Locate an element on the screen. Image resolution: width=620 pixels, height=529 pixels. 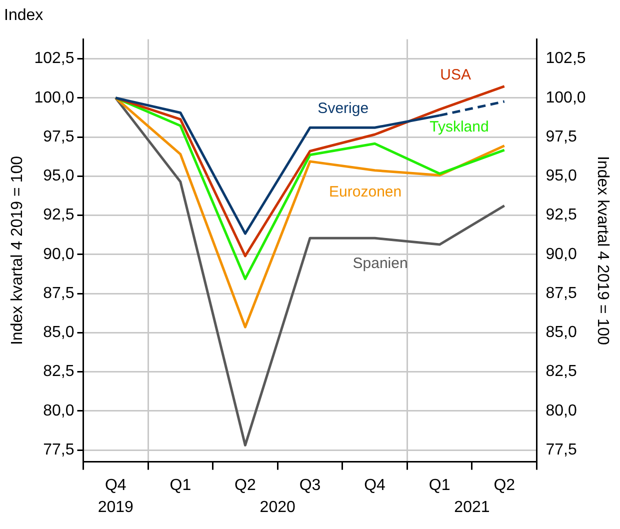
y-tick-label: 90,0 is located at coordinates (58, 254).